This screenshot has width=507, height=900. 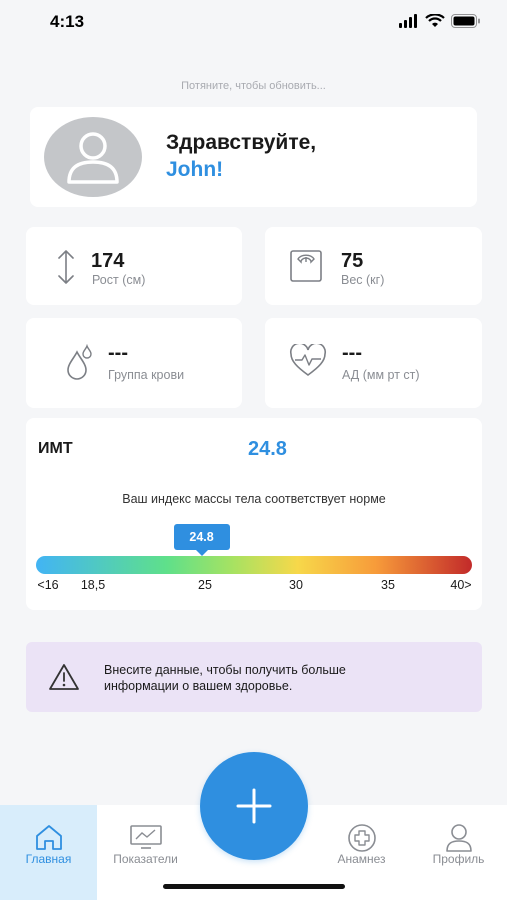 I want to click on bmi-tick-label: <16, so click(x=48, y=585).